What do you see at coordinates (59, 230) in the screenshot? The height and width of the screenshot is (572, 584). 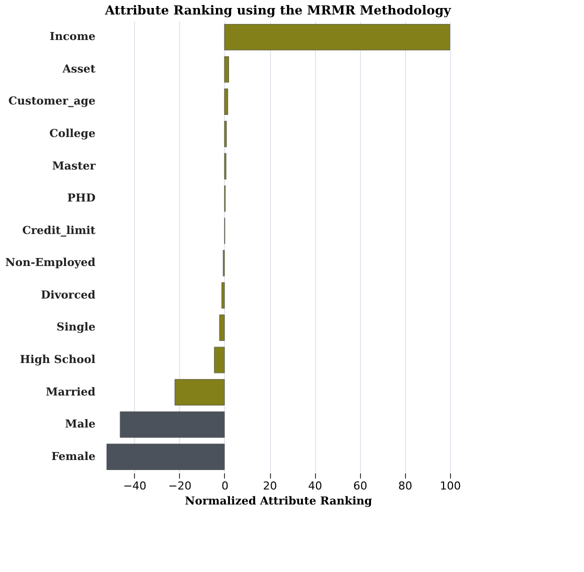 I see `y-tick-label: Credit_limit` at bounding box center [59, 230].